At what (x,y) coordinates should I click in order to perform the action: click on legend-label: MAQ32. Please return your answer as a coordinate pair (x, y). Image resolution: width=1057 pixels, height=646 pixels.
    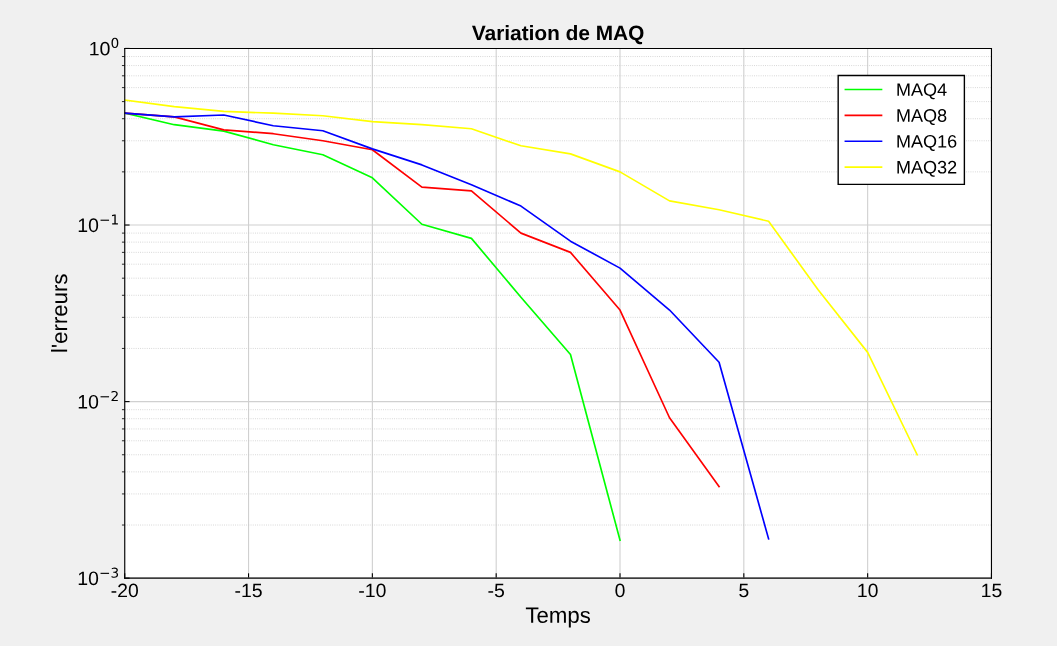
    Looking at the image, I should click on (927, 168).